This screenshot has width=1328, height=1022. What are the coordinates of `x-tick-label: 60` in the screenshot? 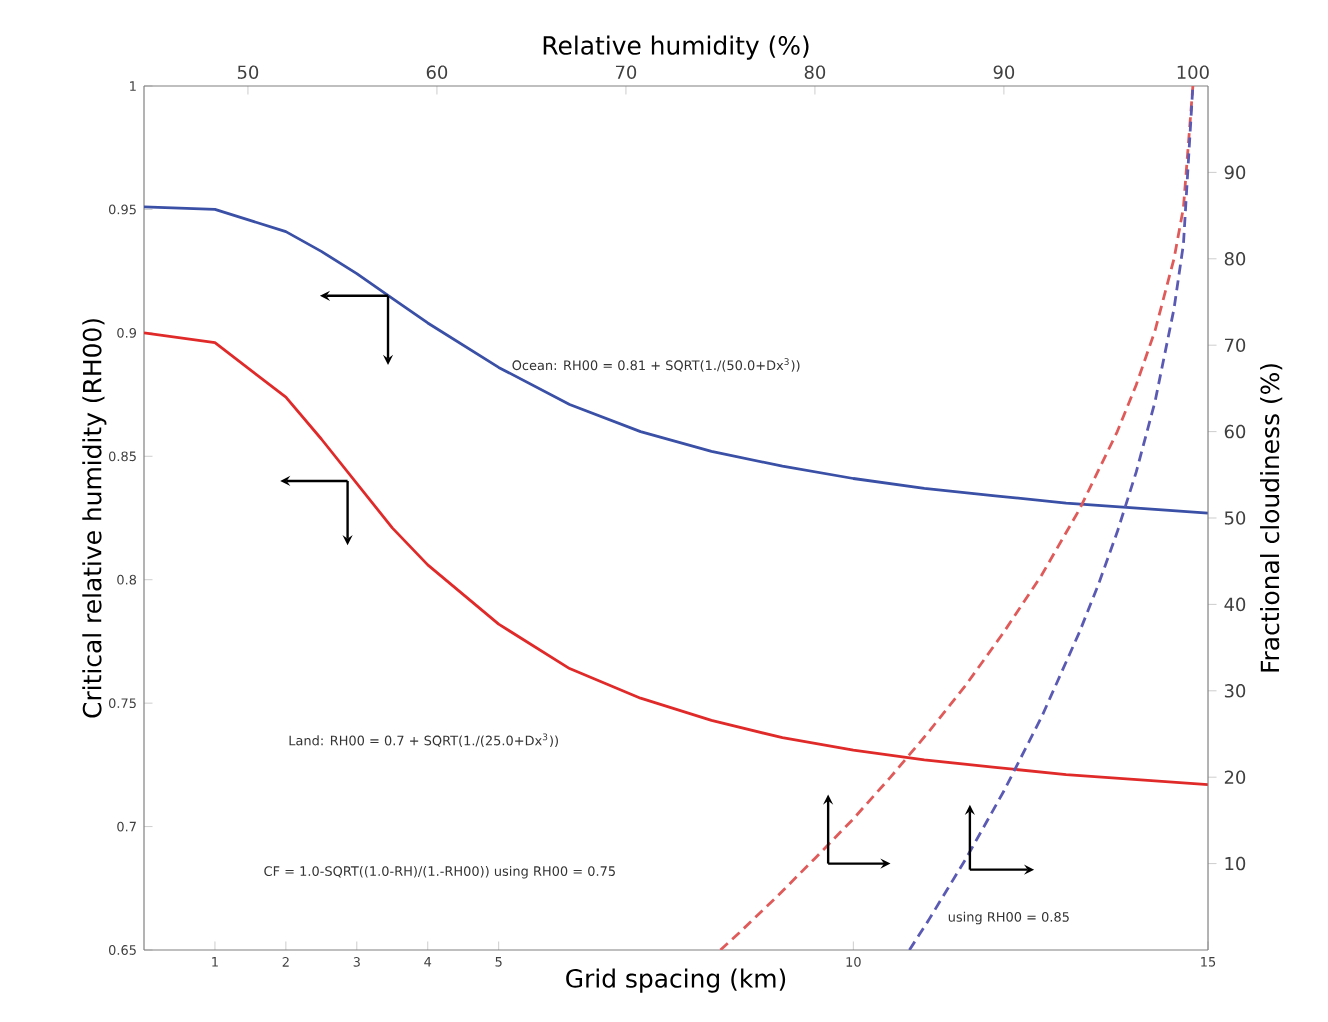 It's located at (437, 72).